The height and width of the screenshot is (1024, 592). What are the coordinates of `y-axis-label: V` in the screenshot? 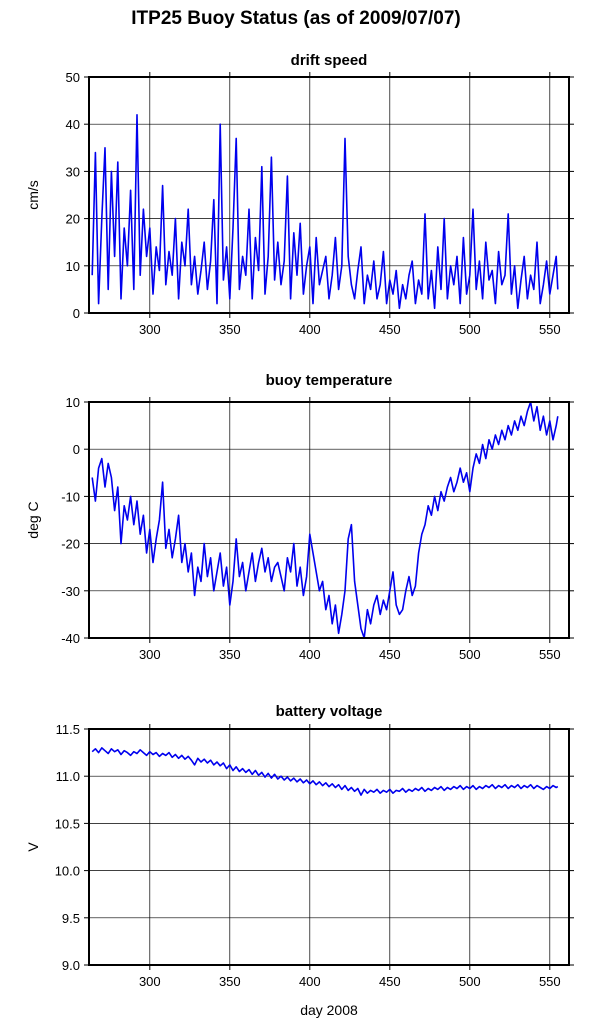 It's located at (33, 847).